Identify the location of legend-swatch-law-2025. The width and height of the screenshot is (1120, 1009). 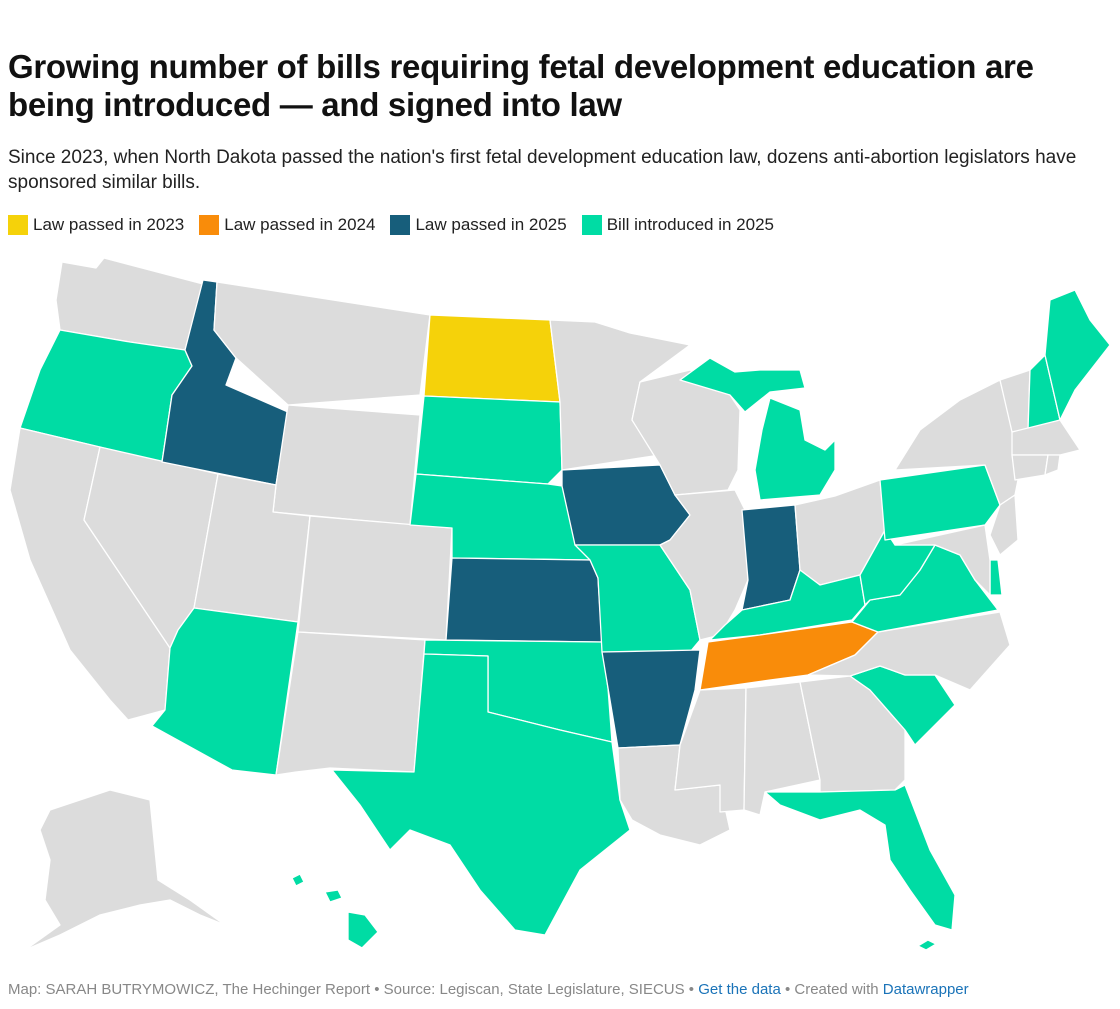
(400, 225).